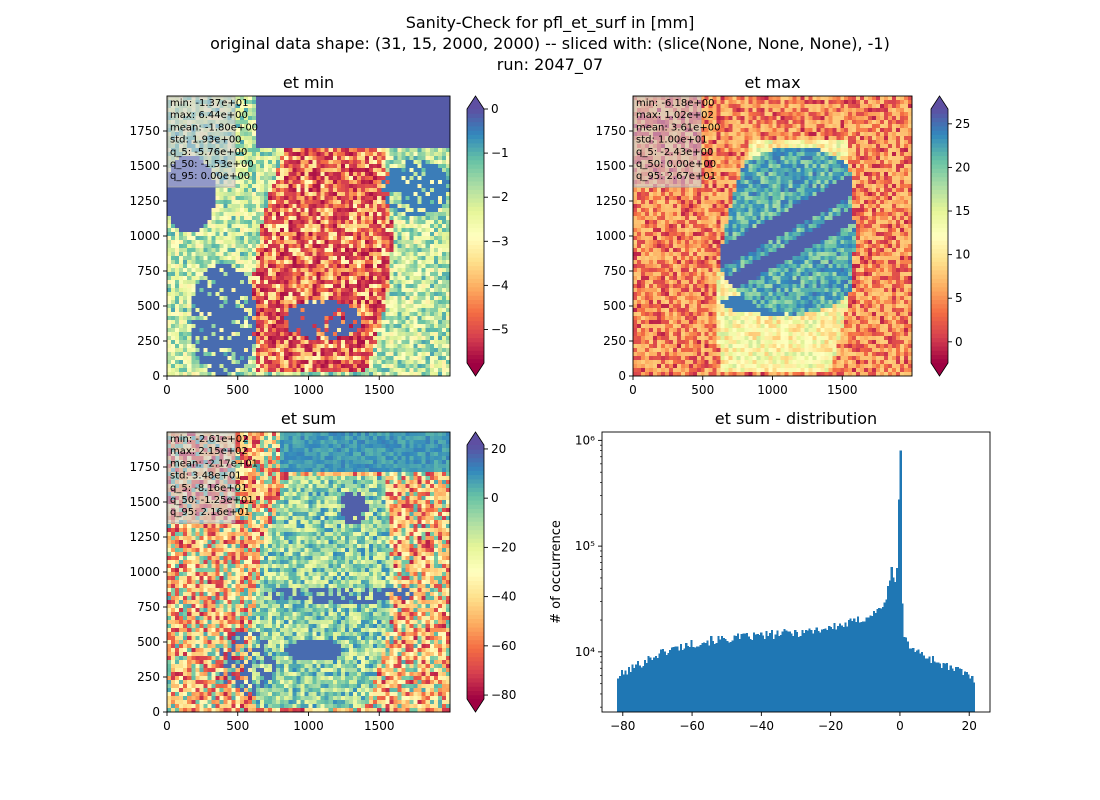 The width and height of the screenshot is (1100, 800). I want to click on y-tick-label: 750, so click(148, 607).